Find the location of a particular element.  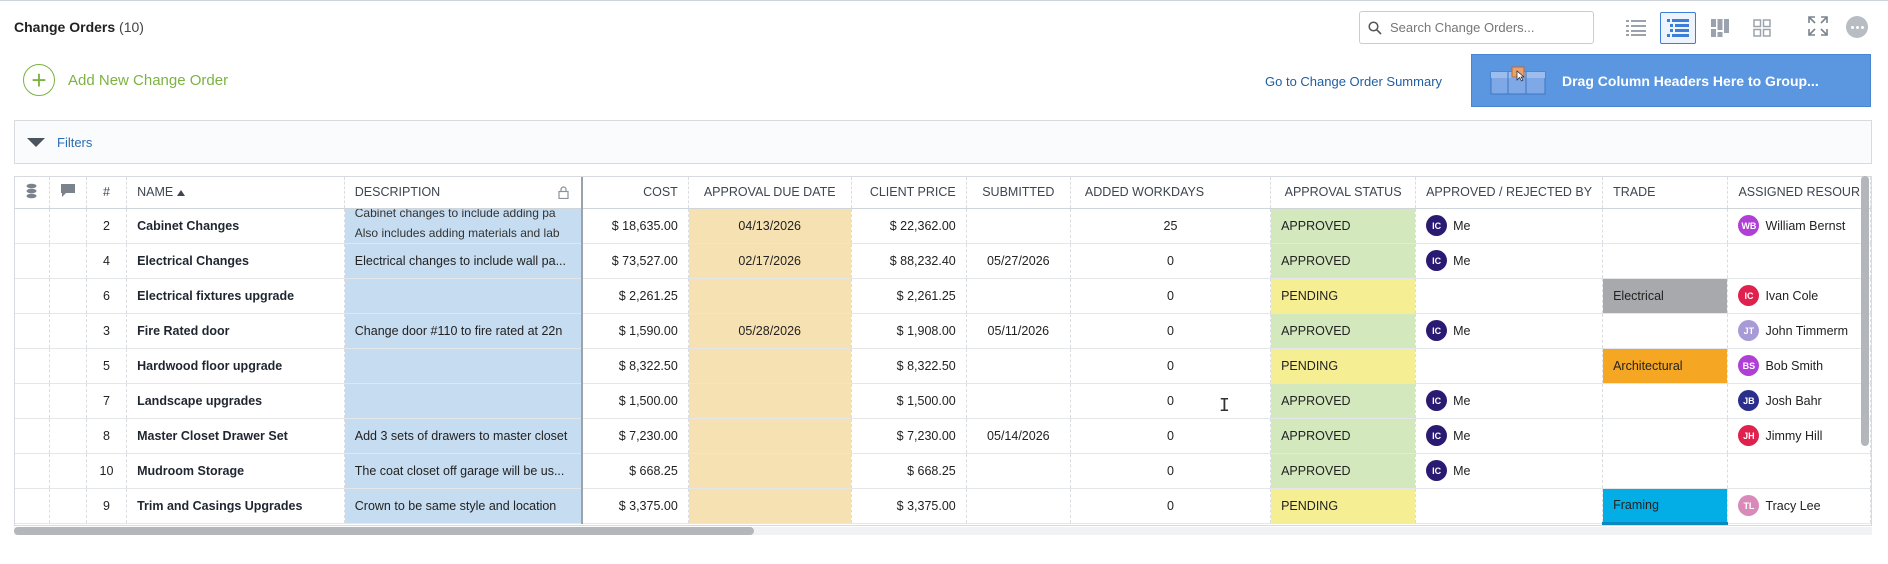

horizontal-scrollbar-track is located at coordinates (943, 531).